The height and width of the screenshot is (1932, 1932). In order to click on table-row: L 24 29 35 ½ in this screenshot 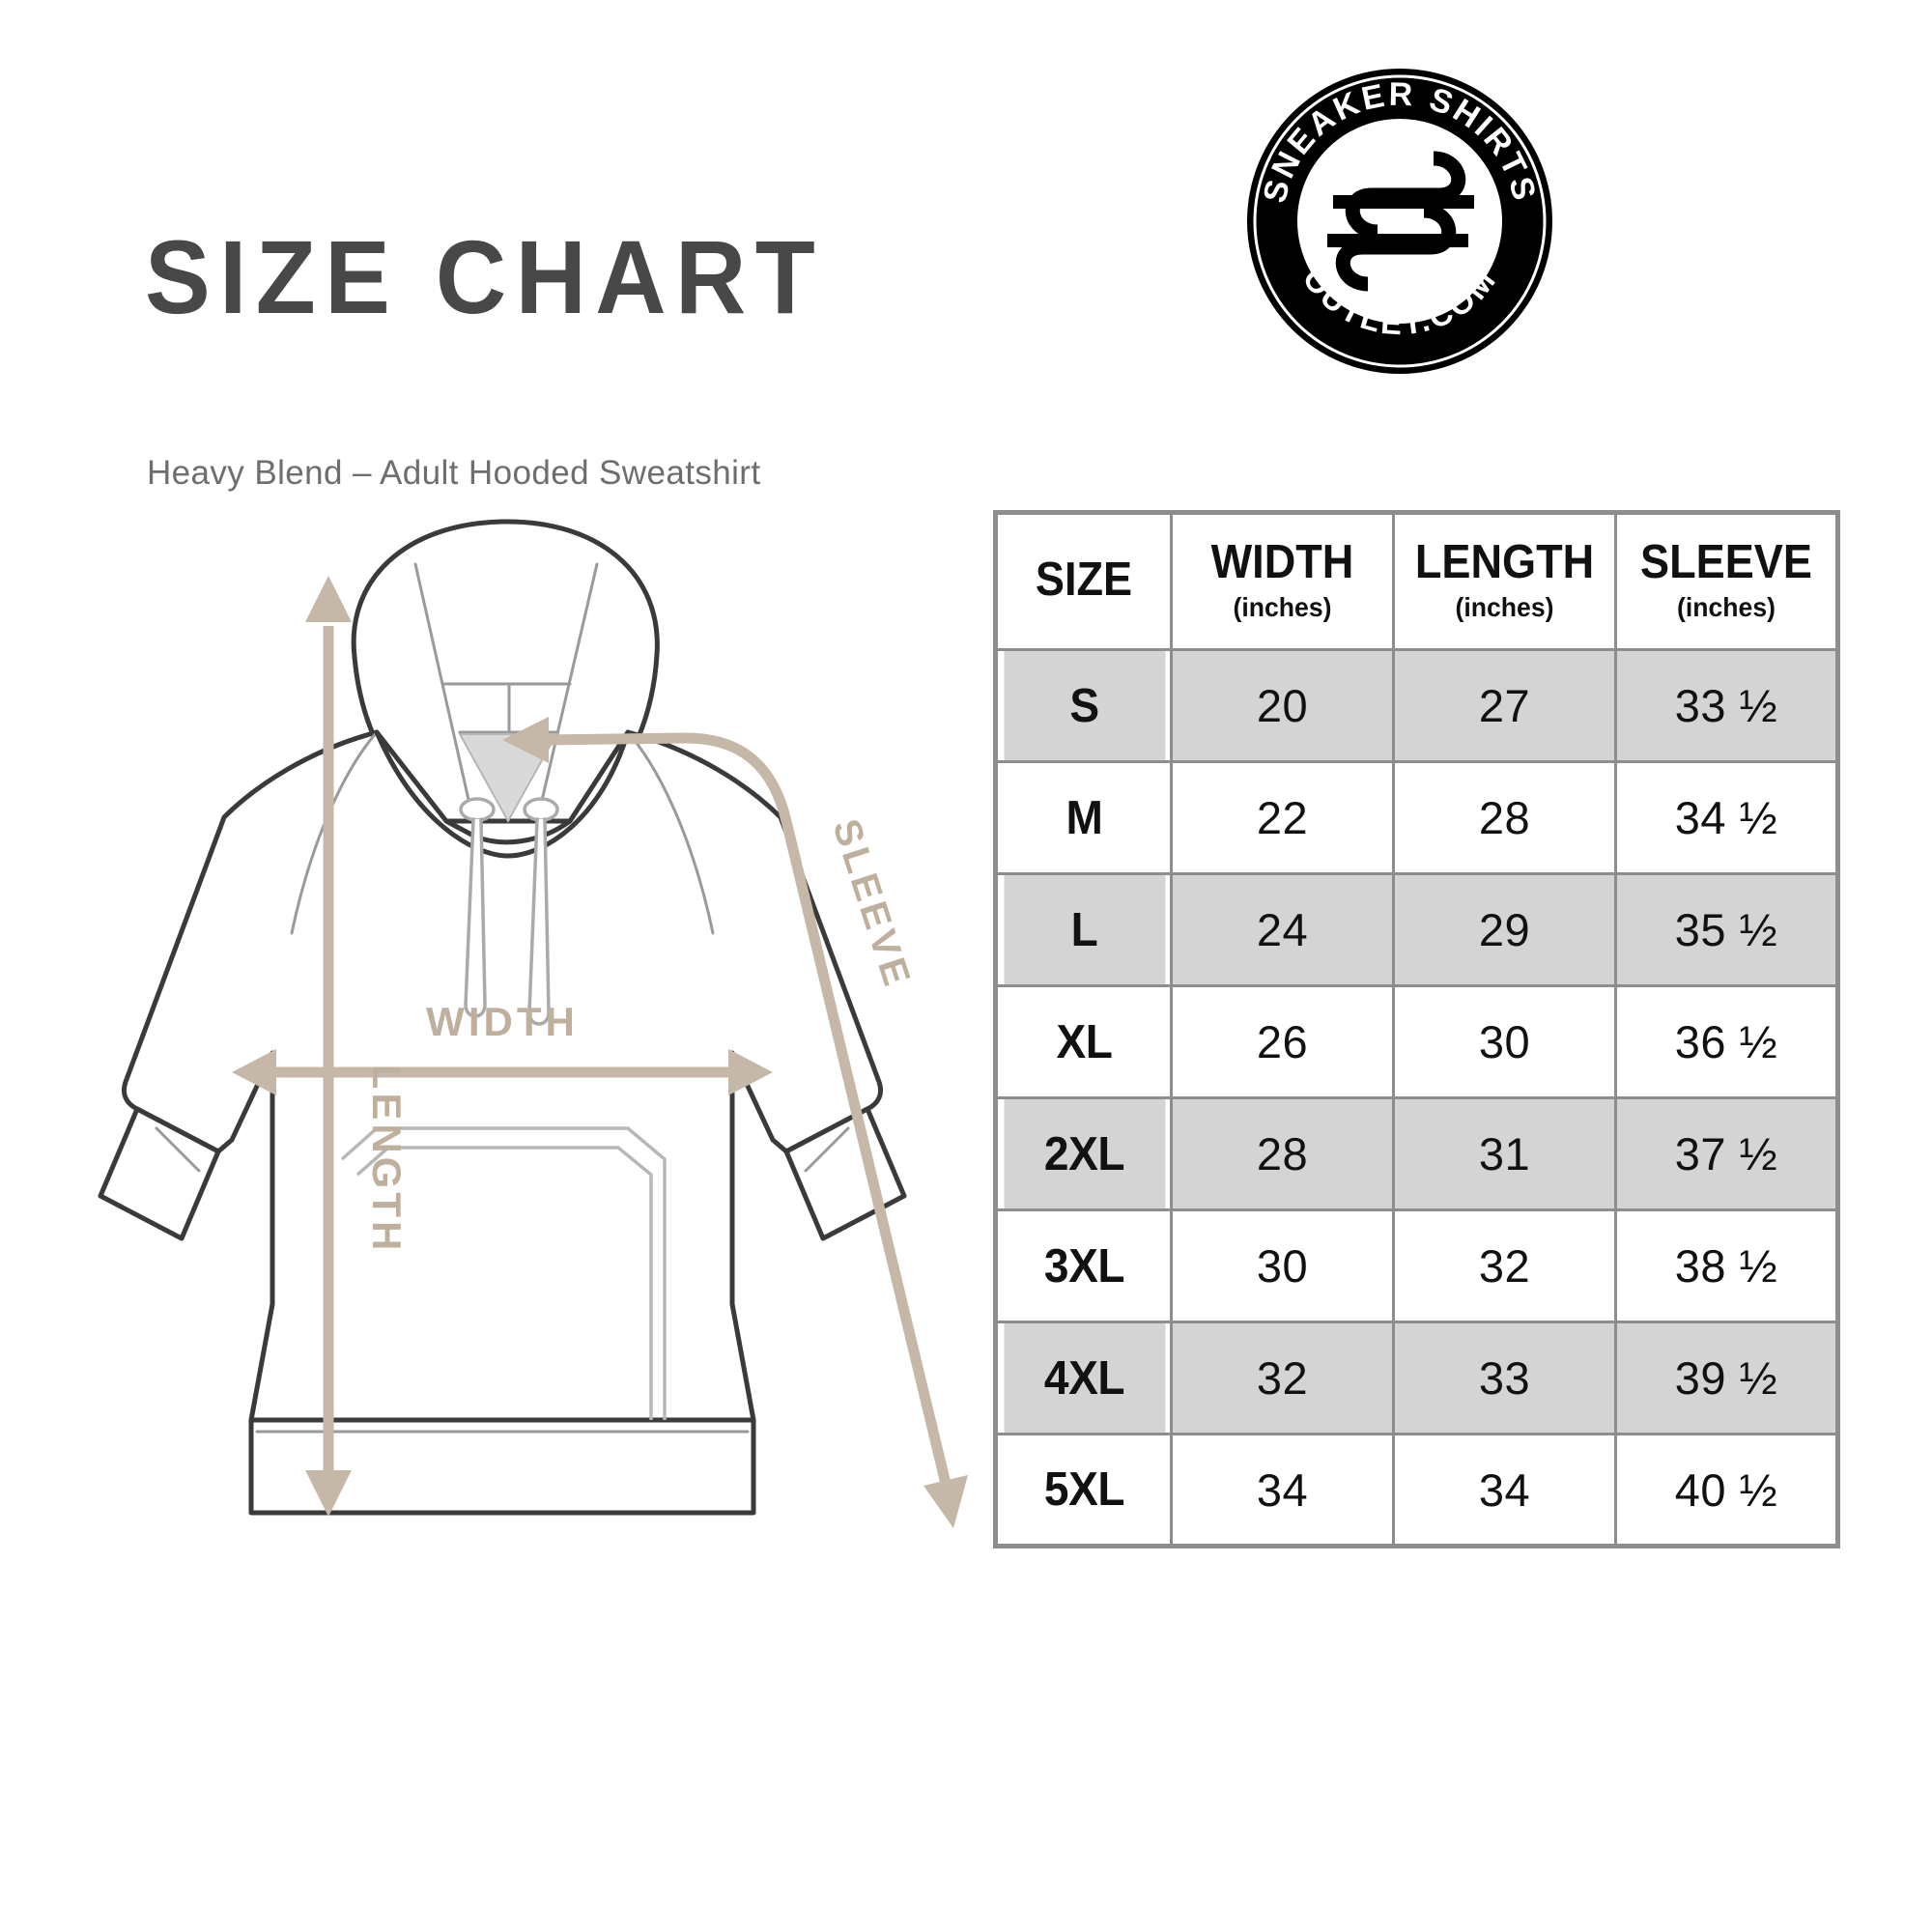, I will do `click(1417, 929)`.